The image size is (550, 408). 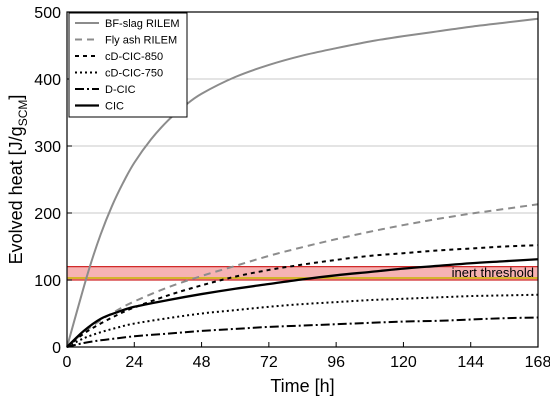 What do you see at coordinates (141, 41) in the screenshot?
I see `legend-label-1: Fly ash RILEM` at bounding box center [141, 41].